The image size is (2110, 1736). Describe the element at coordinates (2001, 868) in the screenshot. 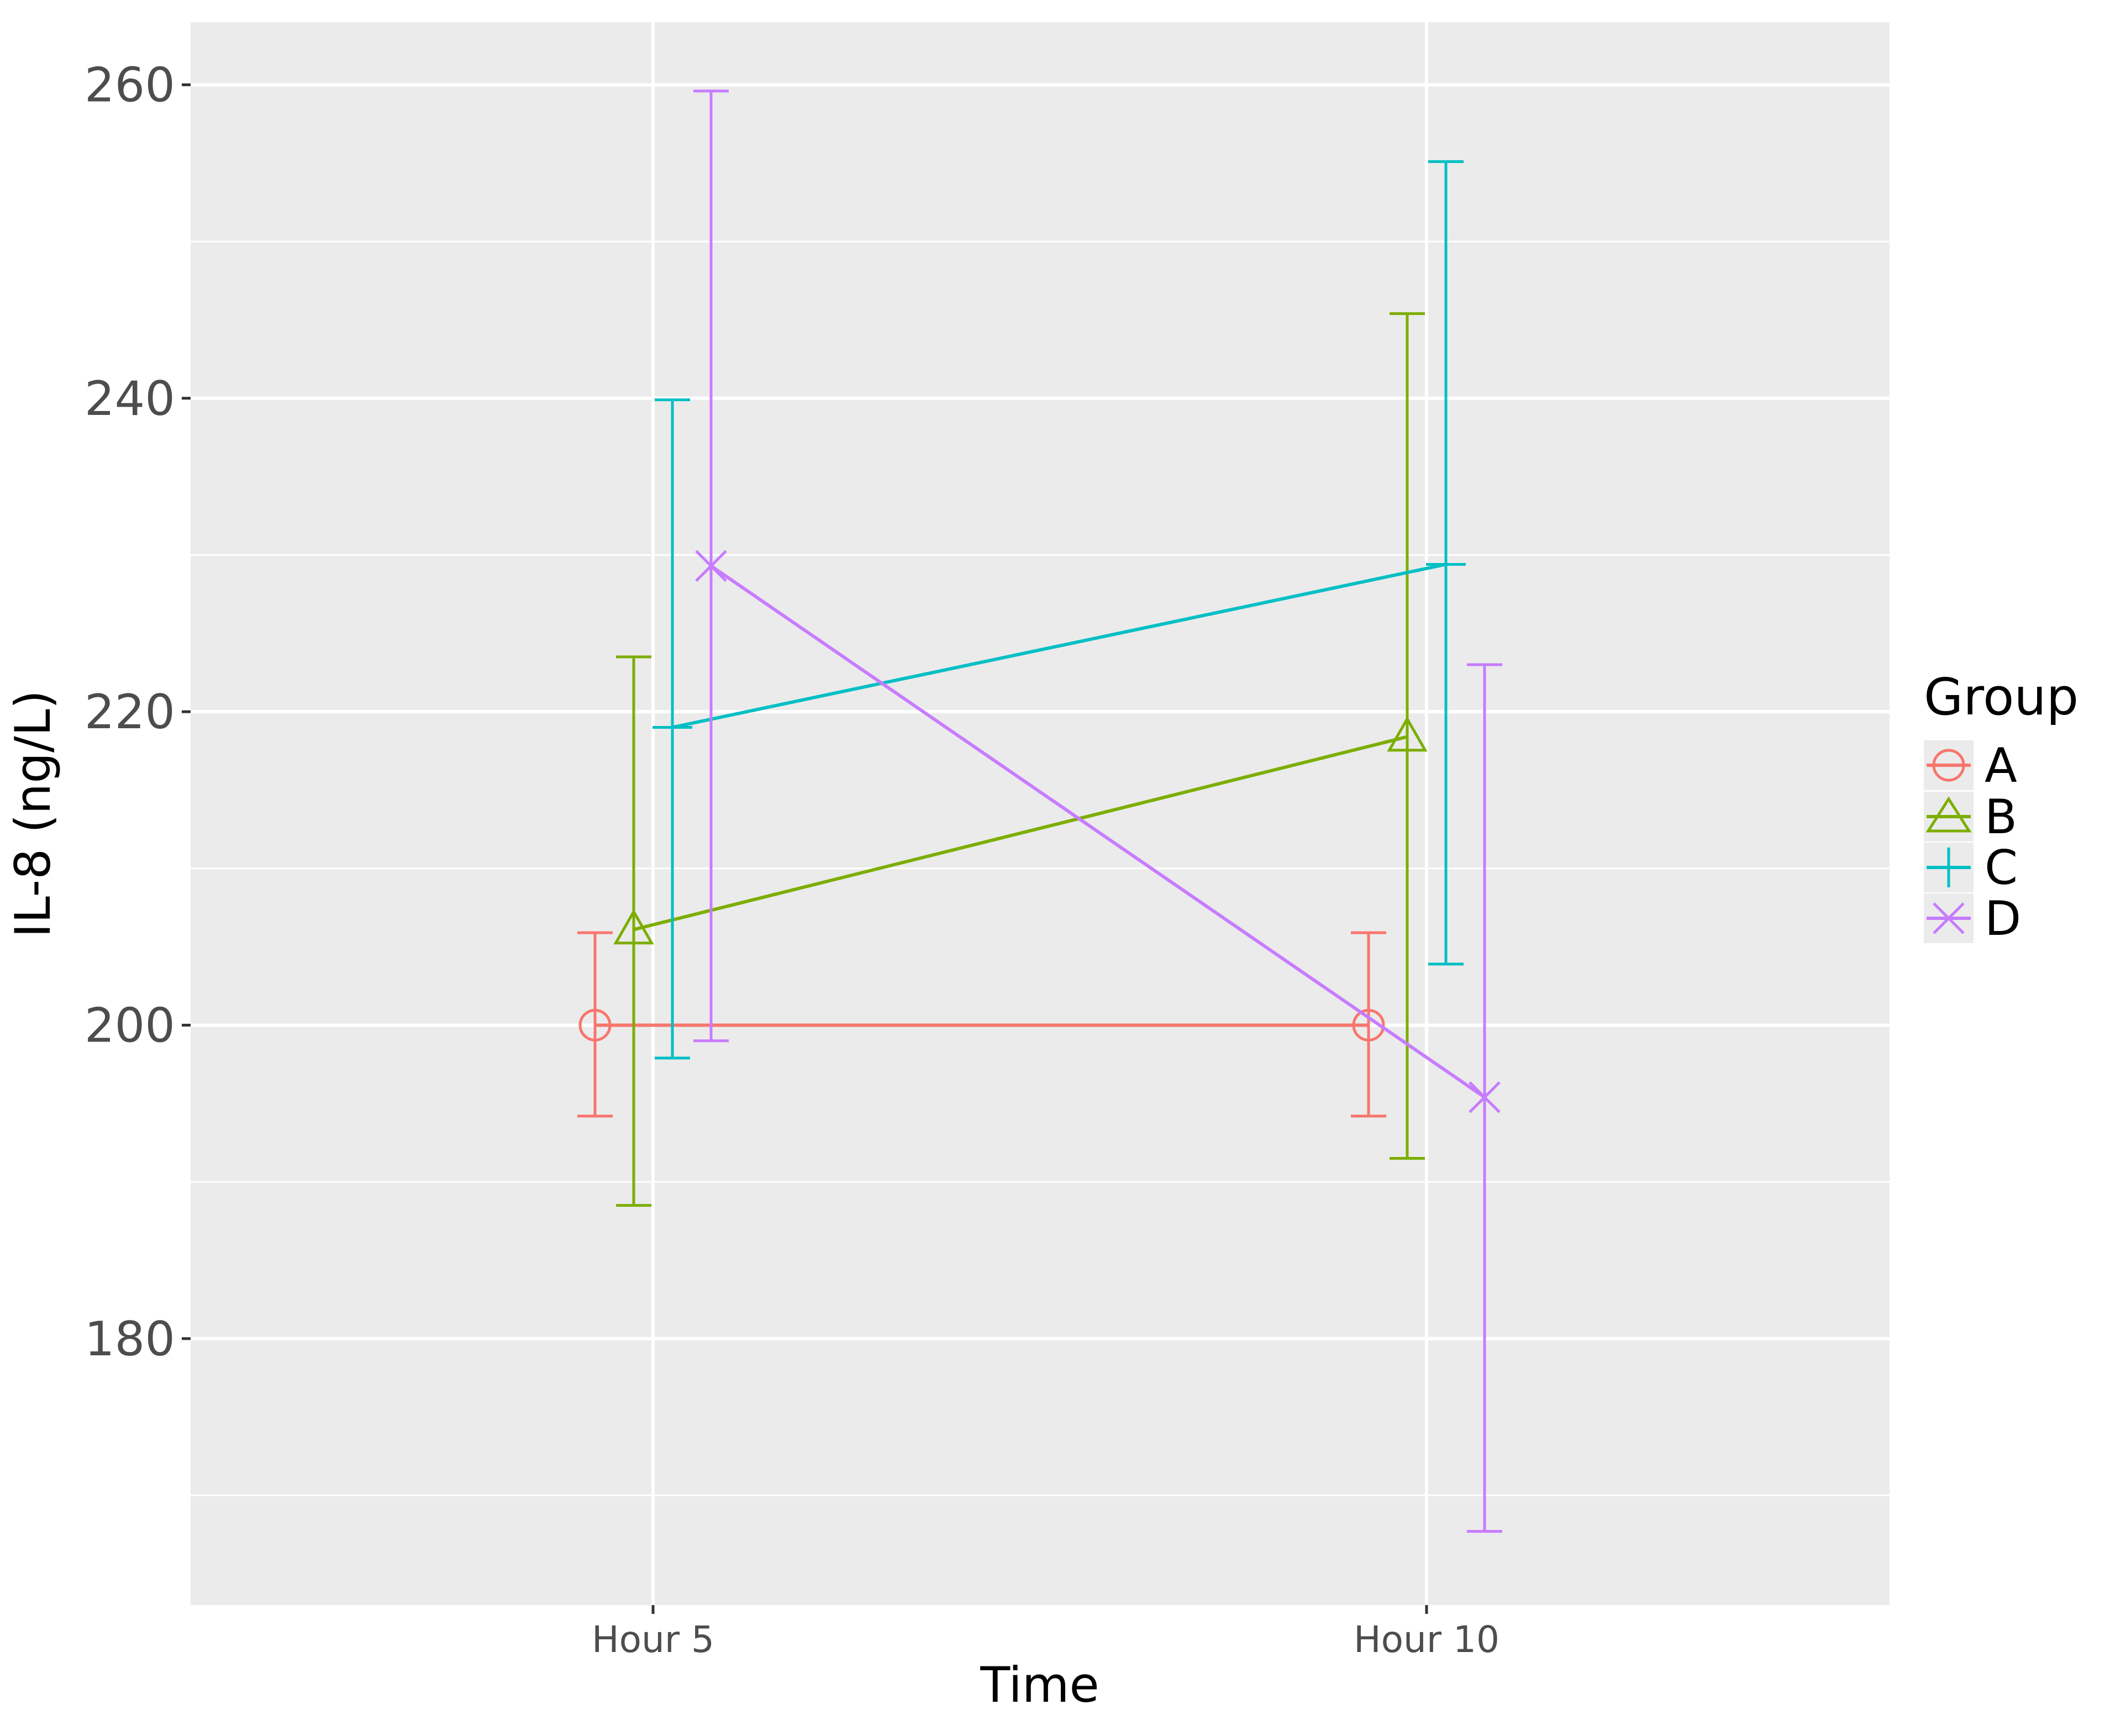

I see `legend-label: C` at that location.